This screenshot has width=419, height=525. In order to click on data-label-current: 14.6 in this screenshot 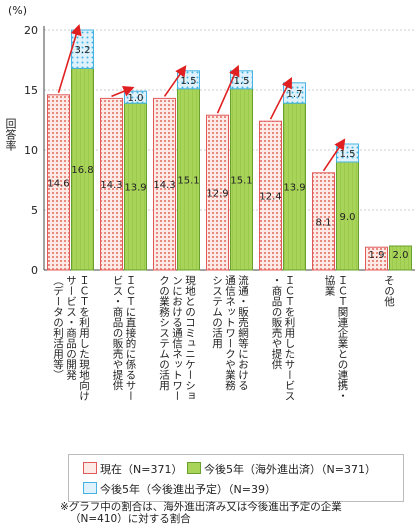, I will do `click(58, 183)`.